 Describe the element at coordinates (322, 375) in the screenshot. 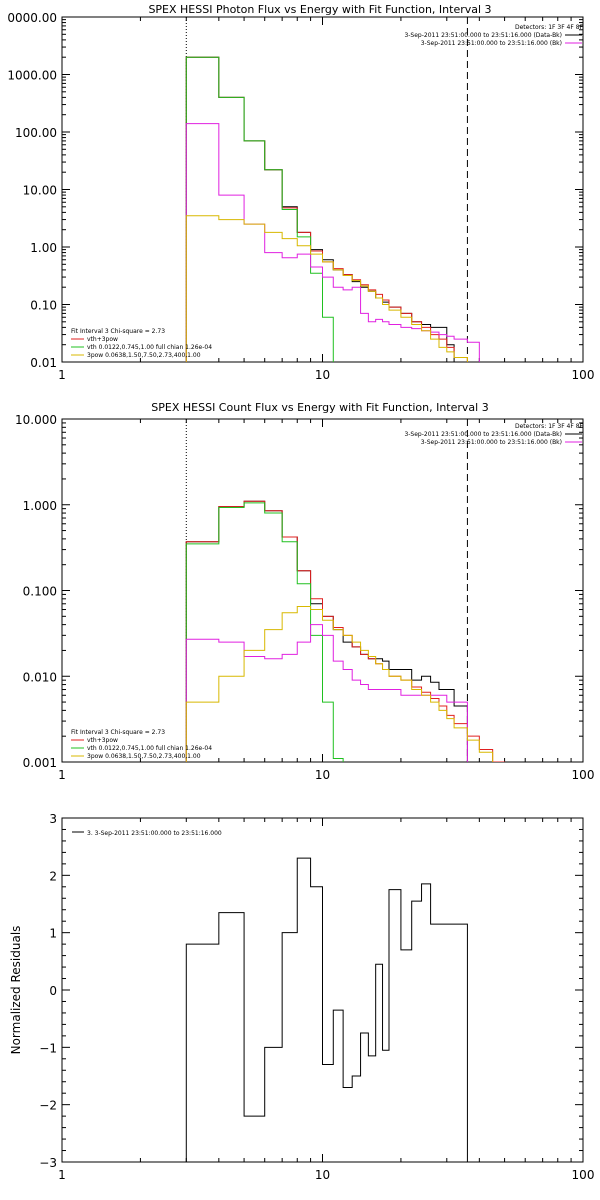

I see `photon-flux-xtick-label: 10` at that location.